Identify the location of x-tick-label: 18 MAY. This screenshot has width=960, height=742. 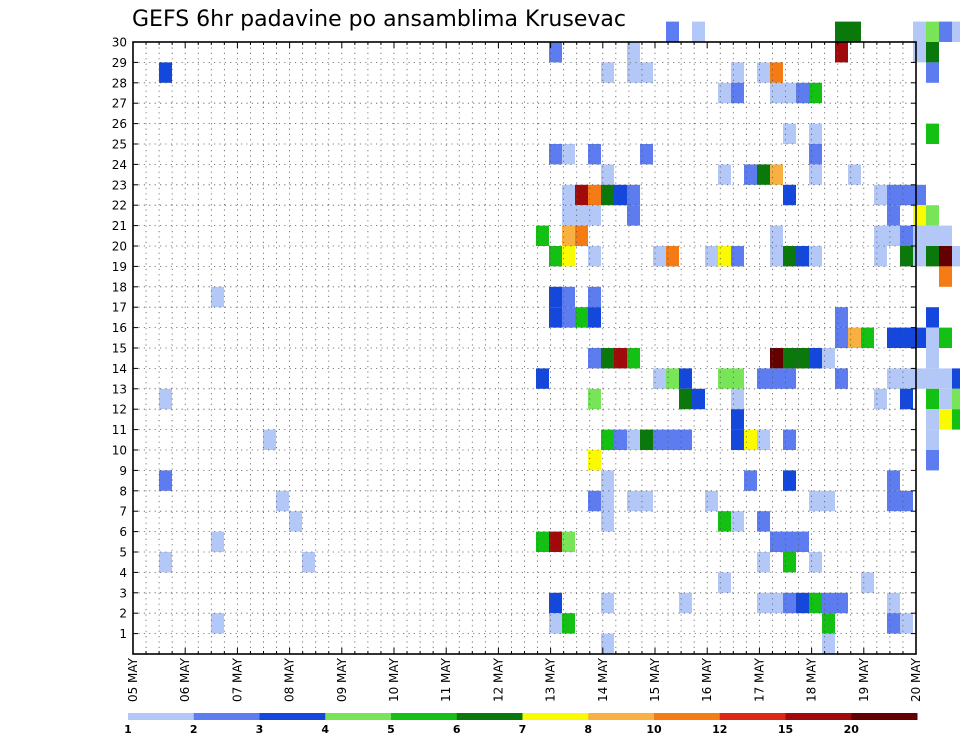
(812, 679).